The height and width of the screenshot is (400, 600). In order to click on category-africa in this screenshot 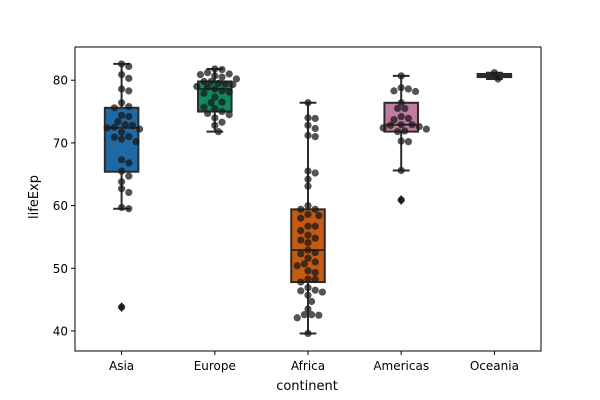, I will do `click(308, 218)`.